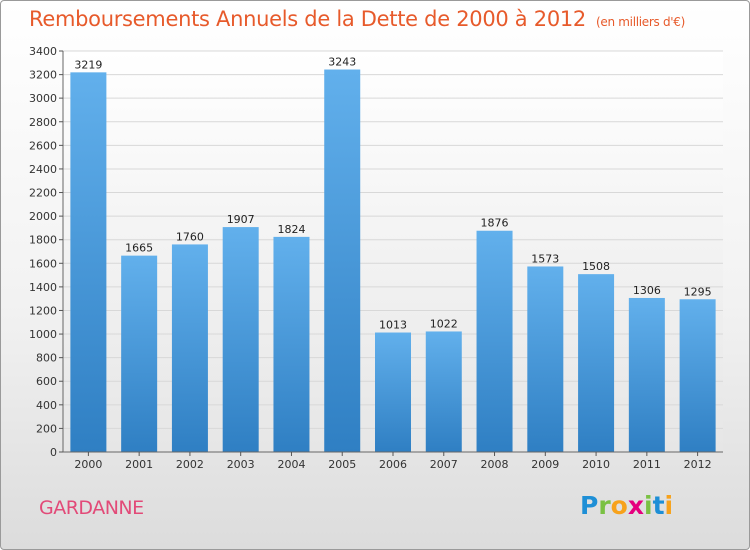  Describe the element at coordinates (88, 64) in the screenshot. I see `bar-value-label: 3219` at that location.